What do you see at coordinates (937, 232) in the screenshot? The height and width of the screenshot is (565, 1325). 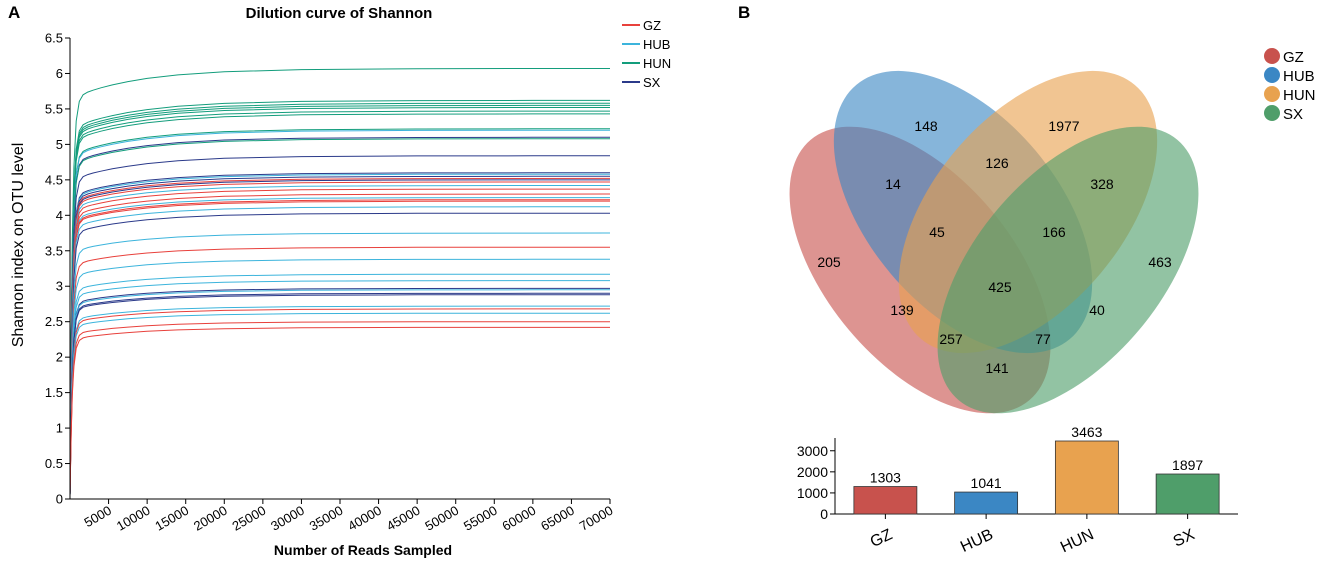 I see `venn-count-gz-hub-hun: 45` at bounding box center [937, 232].